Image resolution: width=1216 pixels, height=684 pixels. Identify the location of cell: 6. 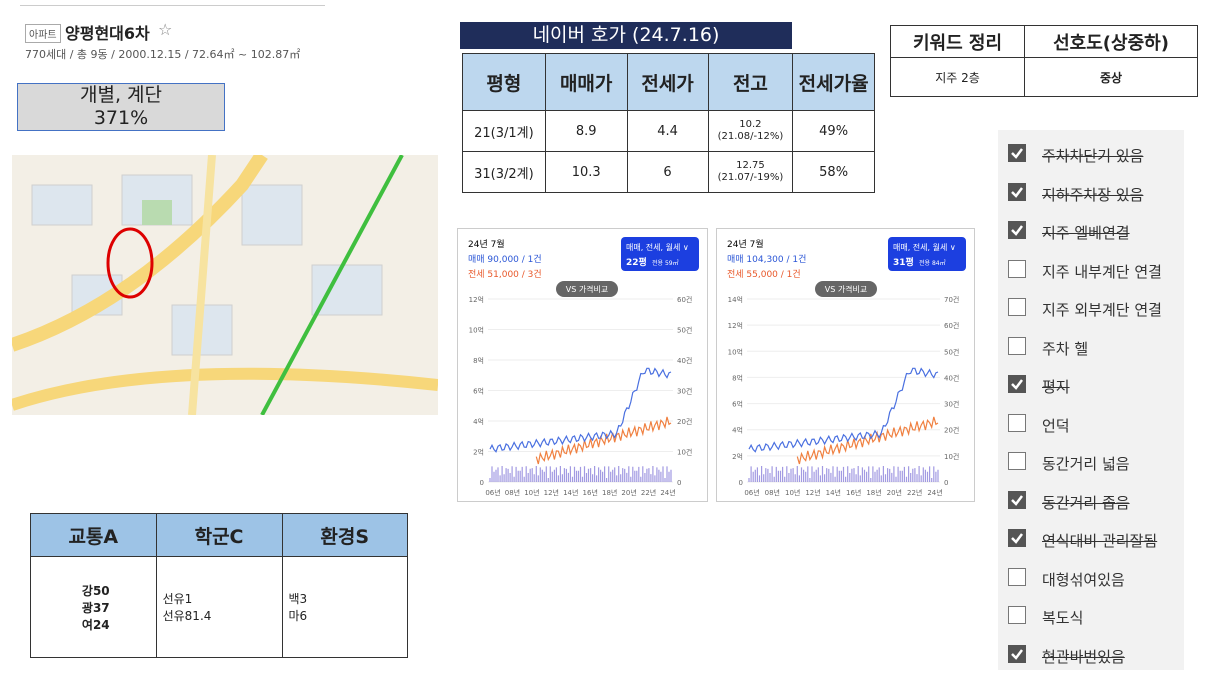
(667, 172).